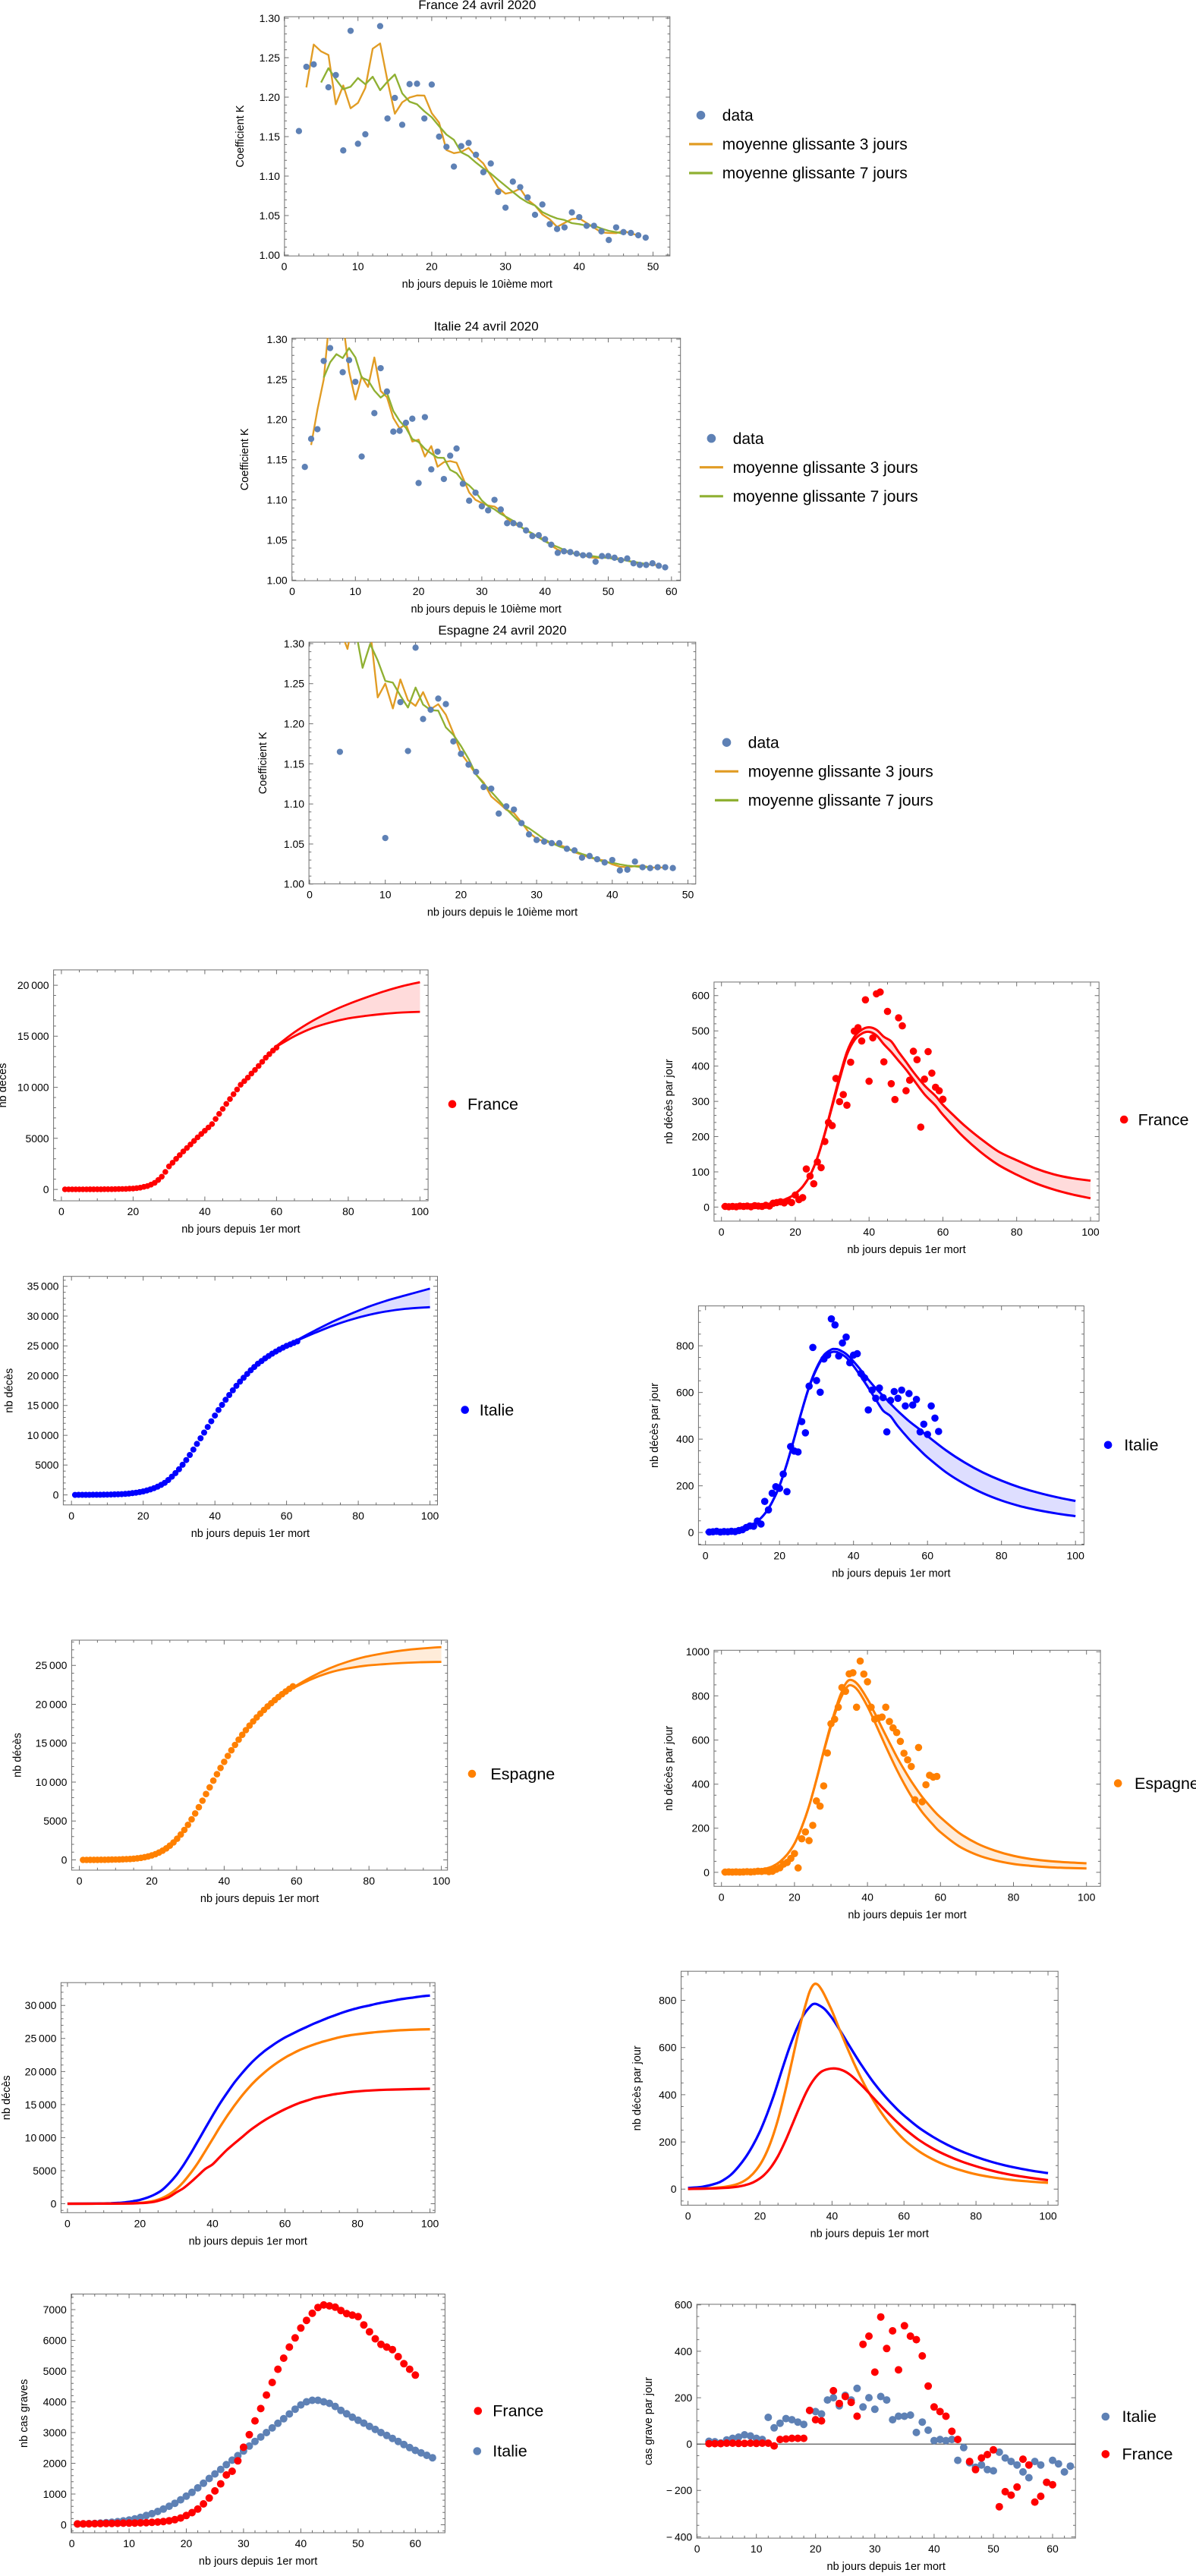  I want to click on svg-text: 1.00, so click(294, 884).